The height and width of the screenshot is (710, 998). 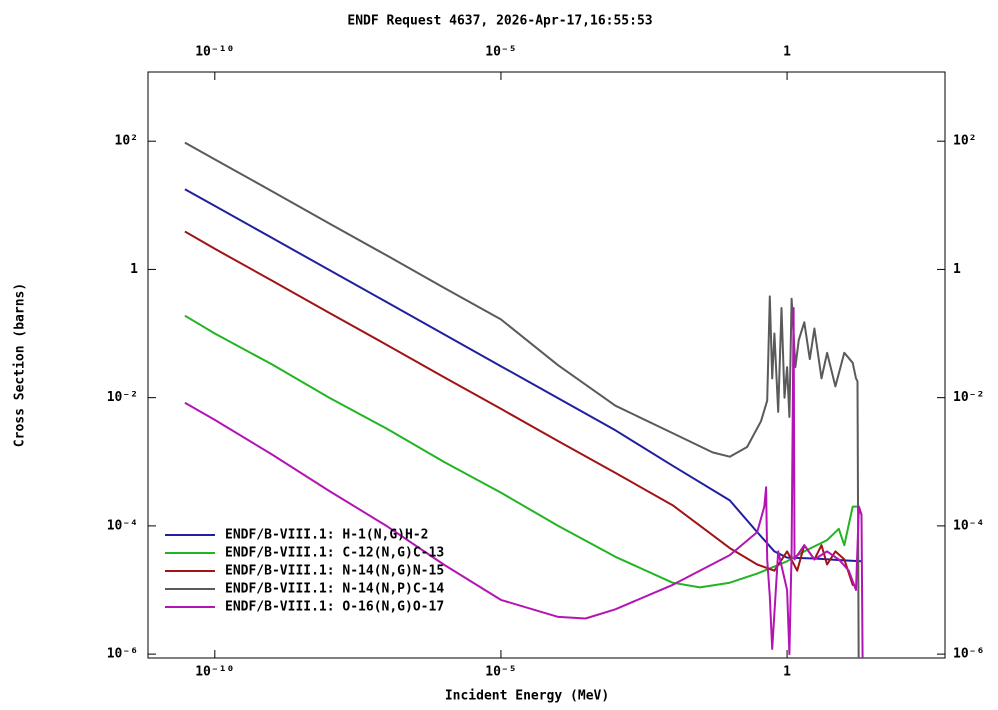 I want to click on y-tick-label: 10⁻², so click(x=122, y=397).